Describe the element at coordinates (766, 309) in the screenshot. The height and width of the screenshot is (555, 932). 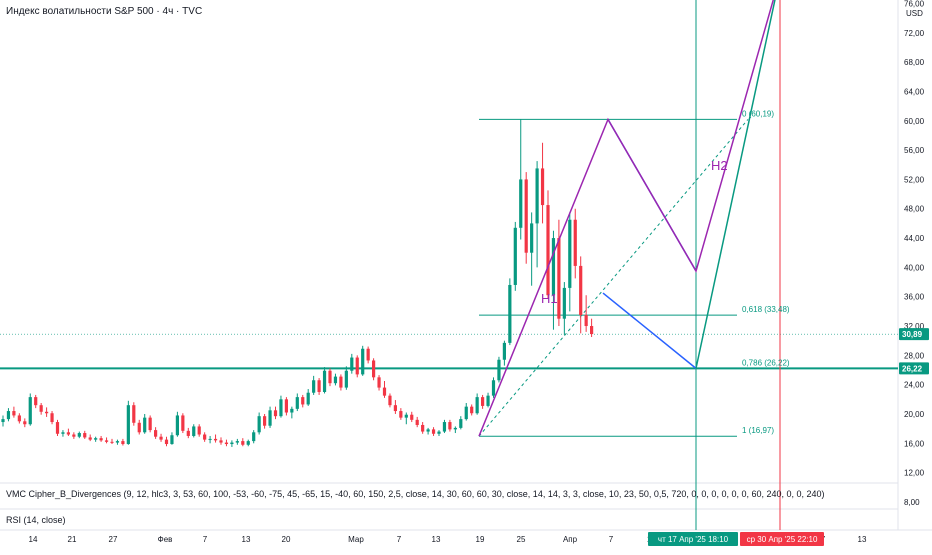
I see `fib-level-label: 0,618 (33,48)` at that location.